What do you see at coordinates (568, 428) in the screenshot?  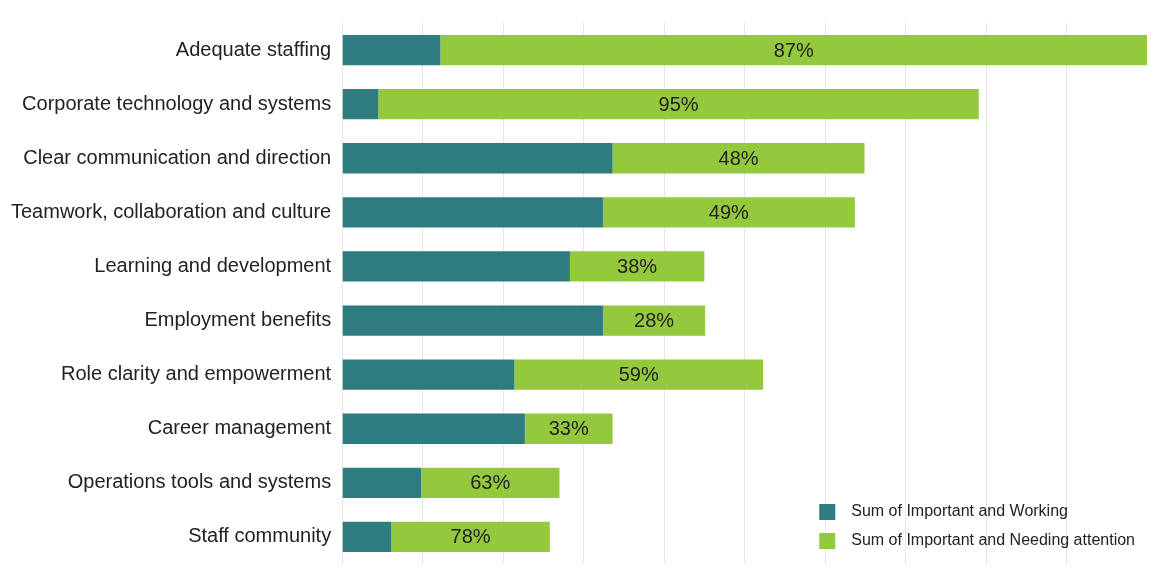 I see `annotation: 33%` at bounding box center [568, 428].